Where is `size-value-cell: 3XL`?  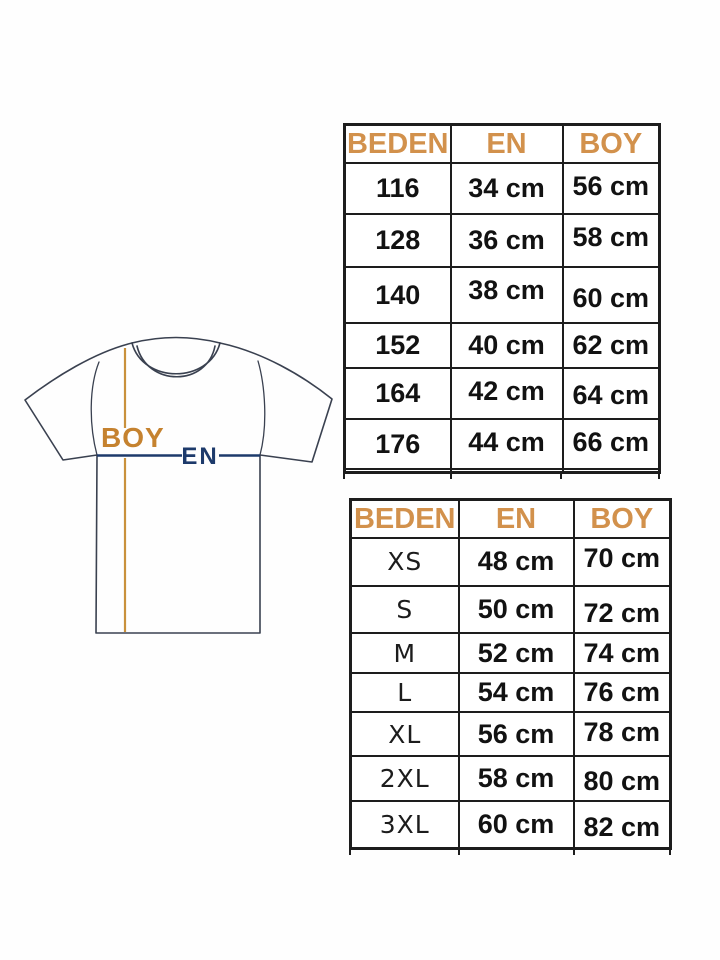
size-value-cell: 3XL is located at coordinates (404, 825).